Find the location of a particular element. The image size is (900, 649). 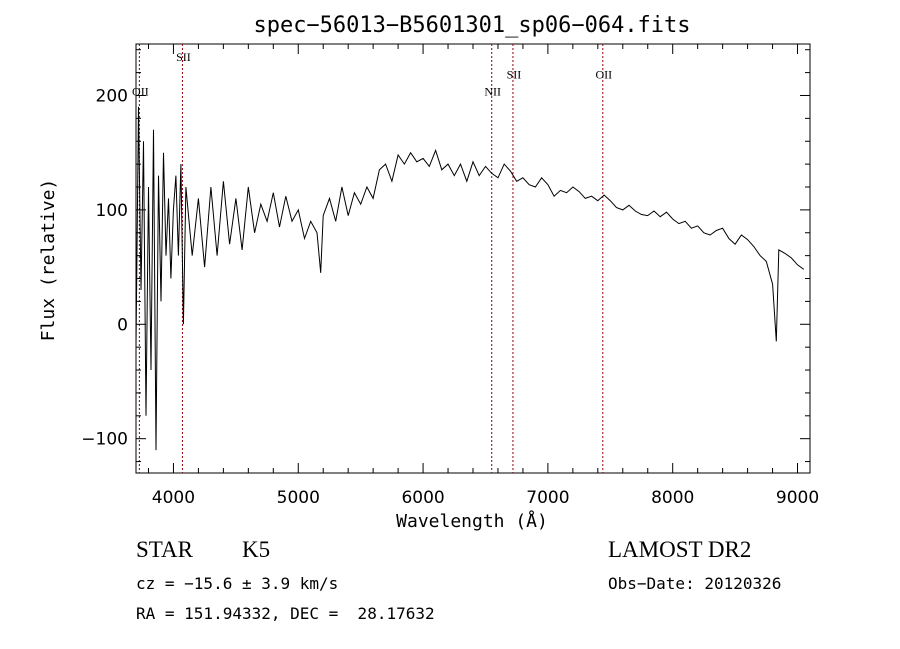

line-marker-label: NII is located at coordinates (492, 91).